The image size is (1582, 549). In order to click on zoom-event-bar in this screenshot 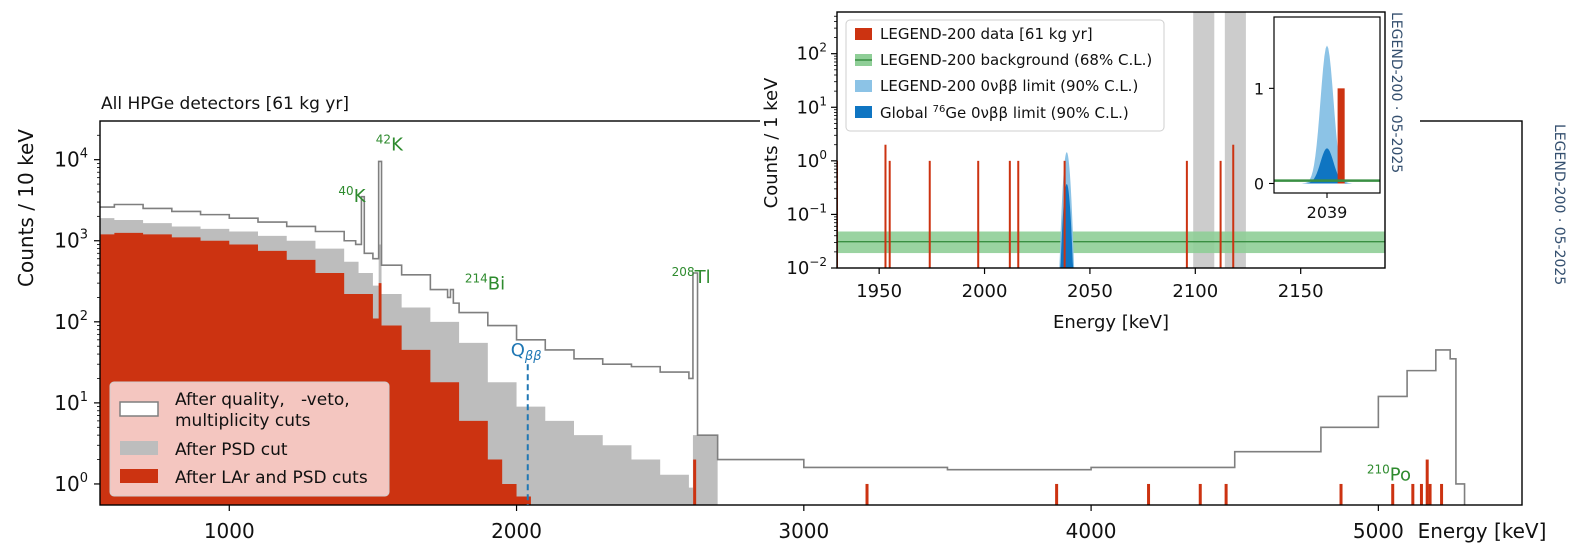, I will do `click(1341, 136)`.